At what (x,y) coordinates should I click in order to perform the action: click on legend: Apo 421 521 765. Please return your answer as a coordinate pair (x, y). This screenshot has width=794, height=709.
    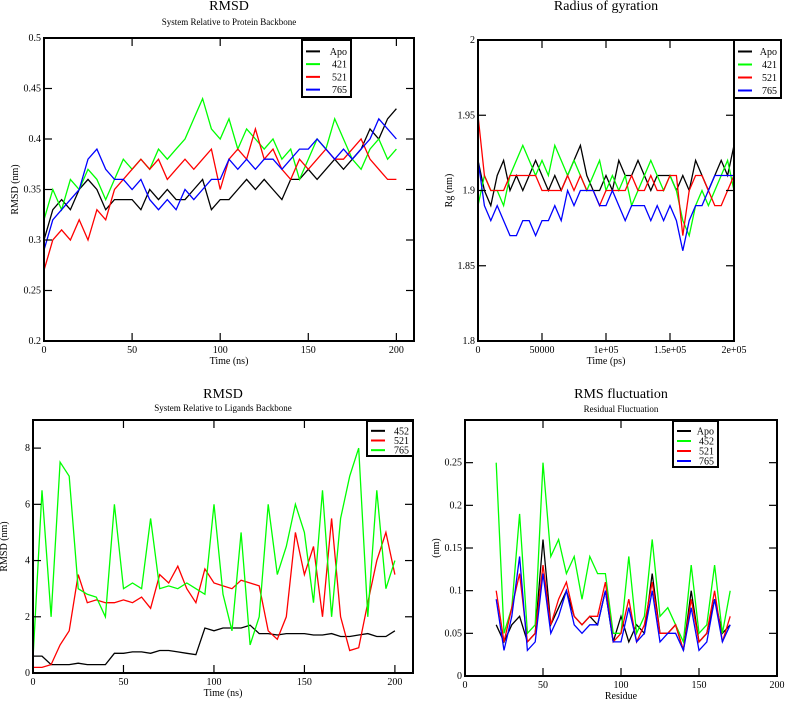
    Looking at the image, I should click on (757, 69).